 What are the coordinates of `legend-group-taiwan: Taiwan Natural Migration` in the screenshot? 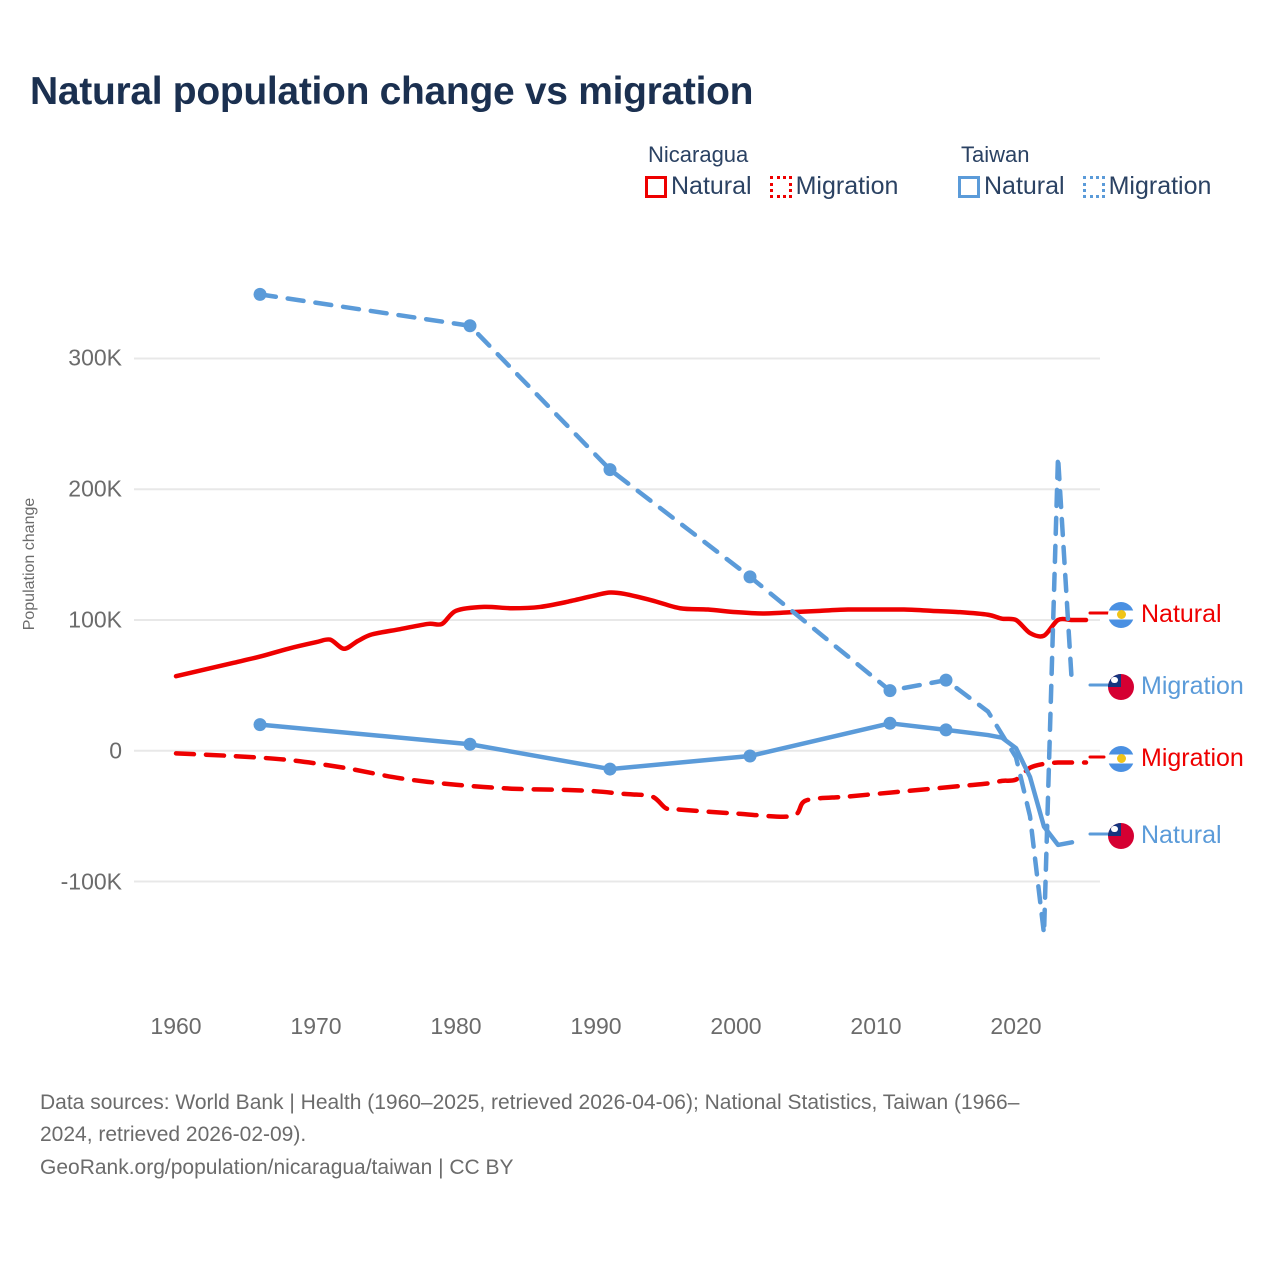 It's located at (1084, 171).